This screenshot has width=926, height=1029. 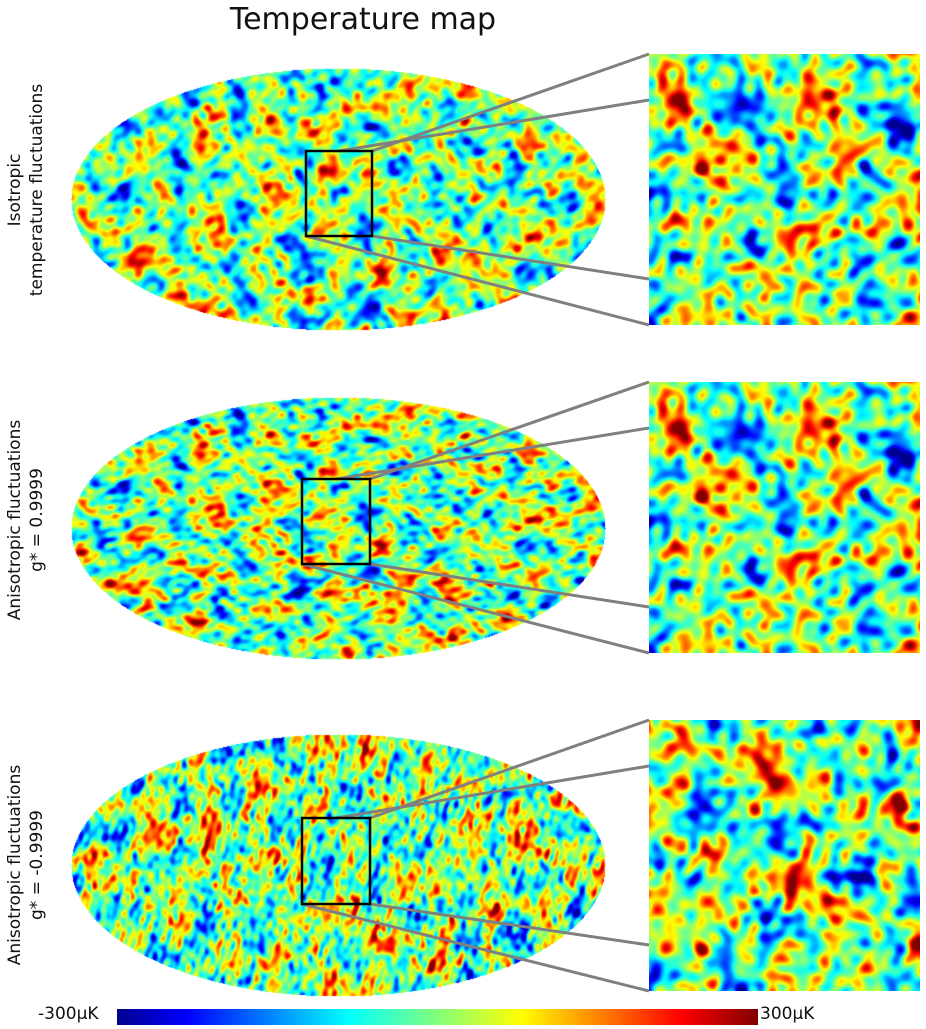 I want to click on sky-map-isotropic, so click(x=338, y=199).